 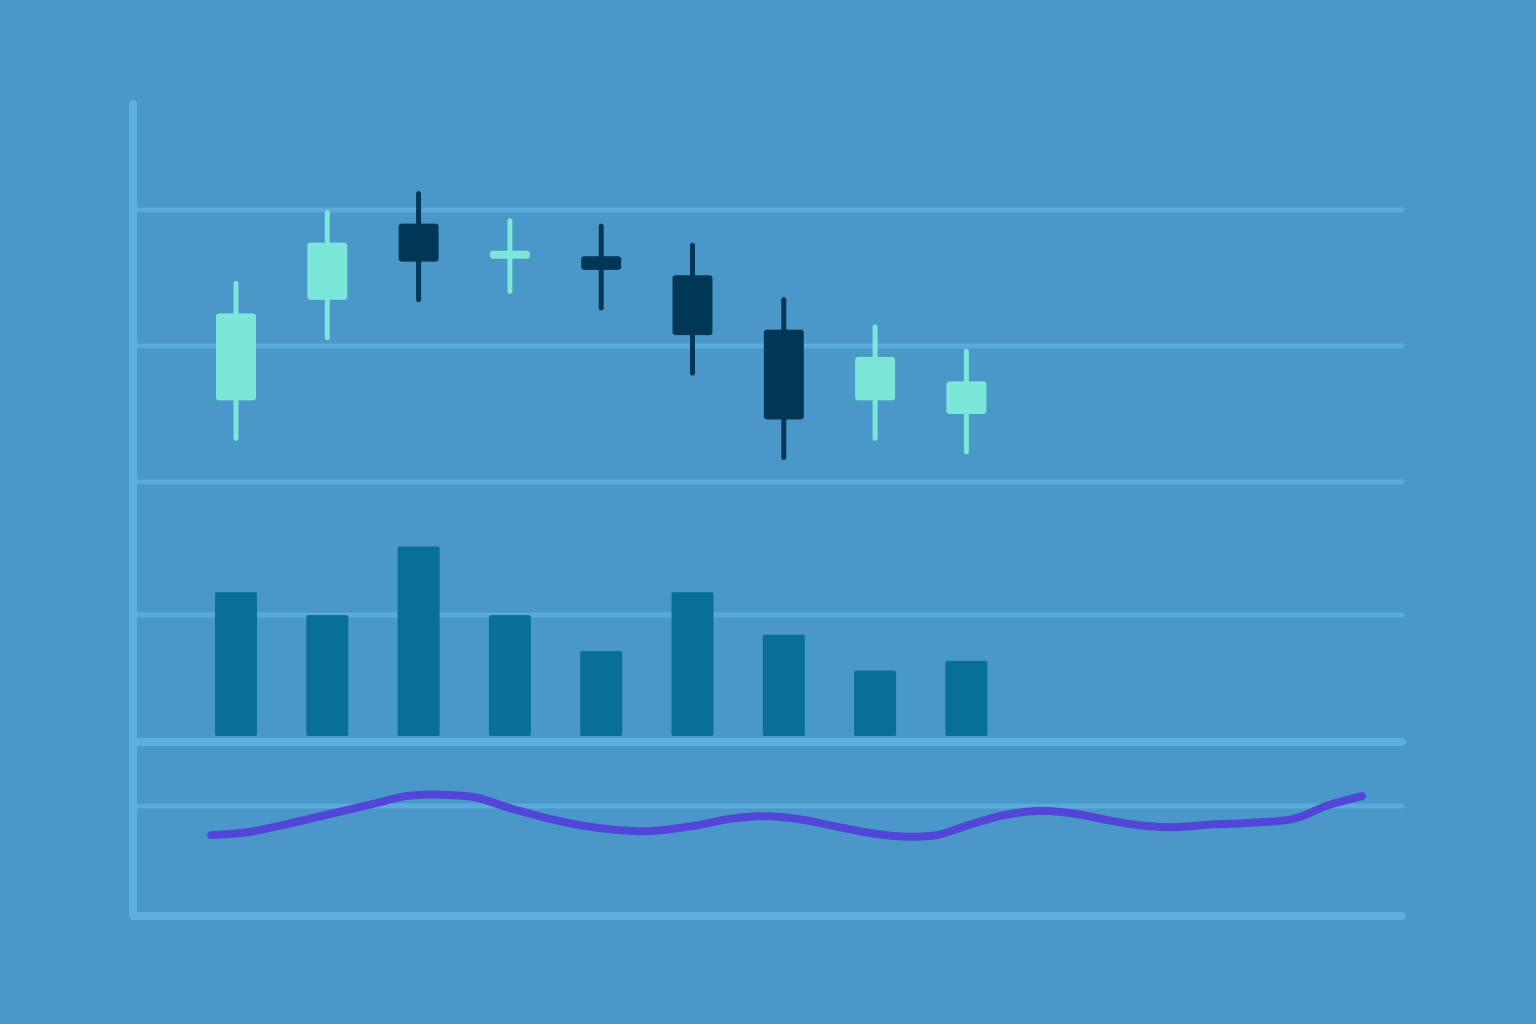 I want to click on indicator-line, so click(x=786, y=815).